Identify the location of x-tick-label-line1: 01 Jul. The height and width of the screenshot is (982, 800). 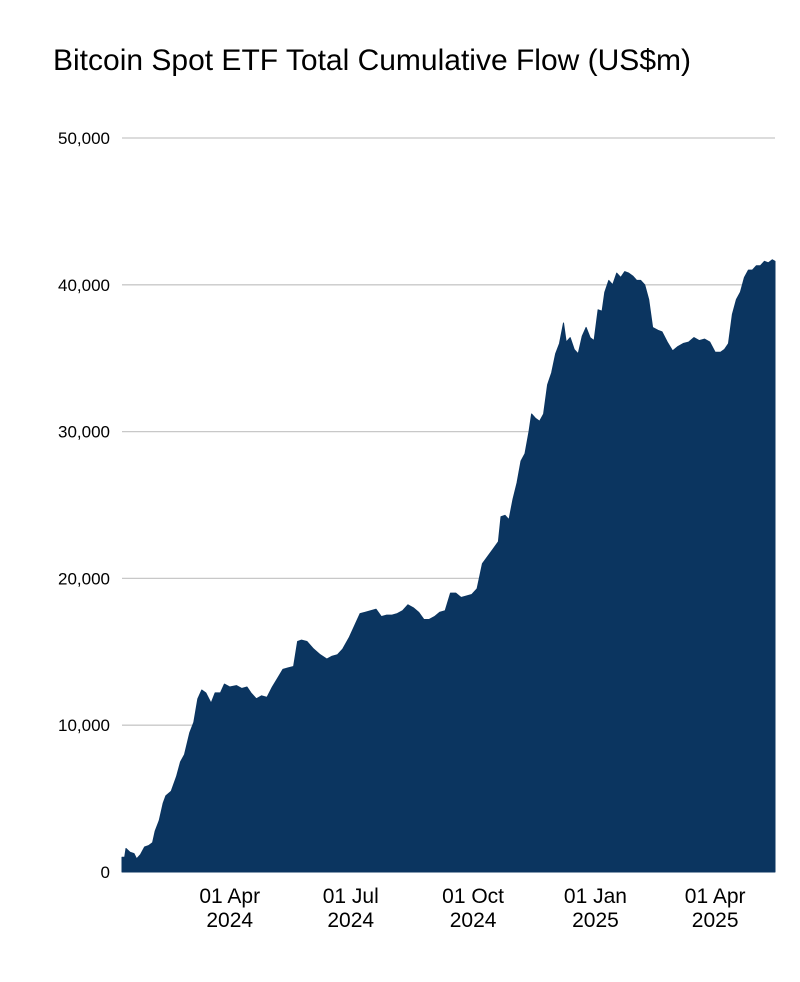
(351, 896).